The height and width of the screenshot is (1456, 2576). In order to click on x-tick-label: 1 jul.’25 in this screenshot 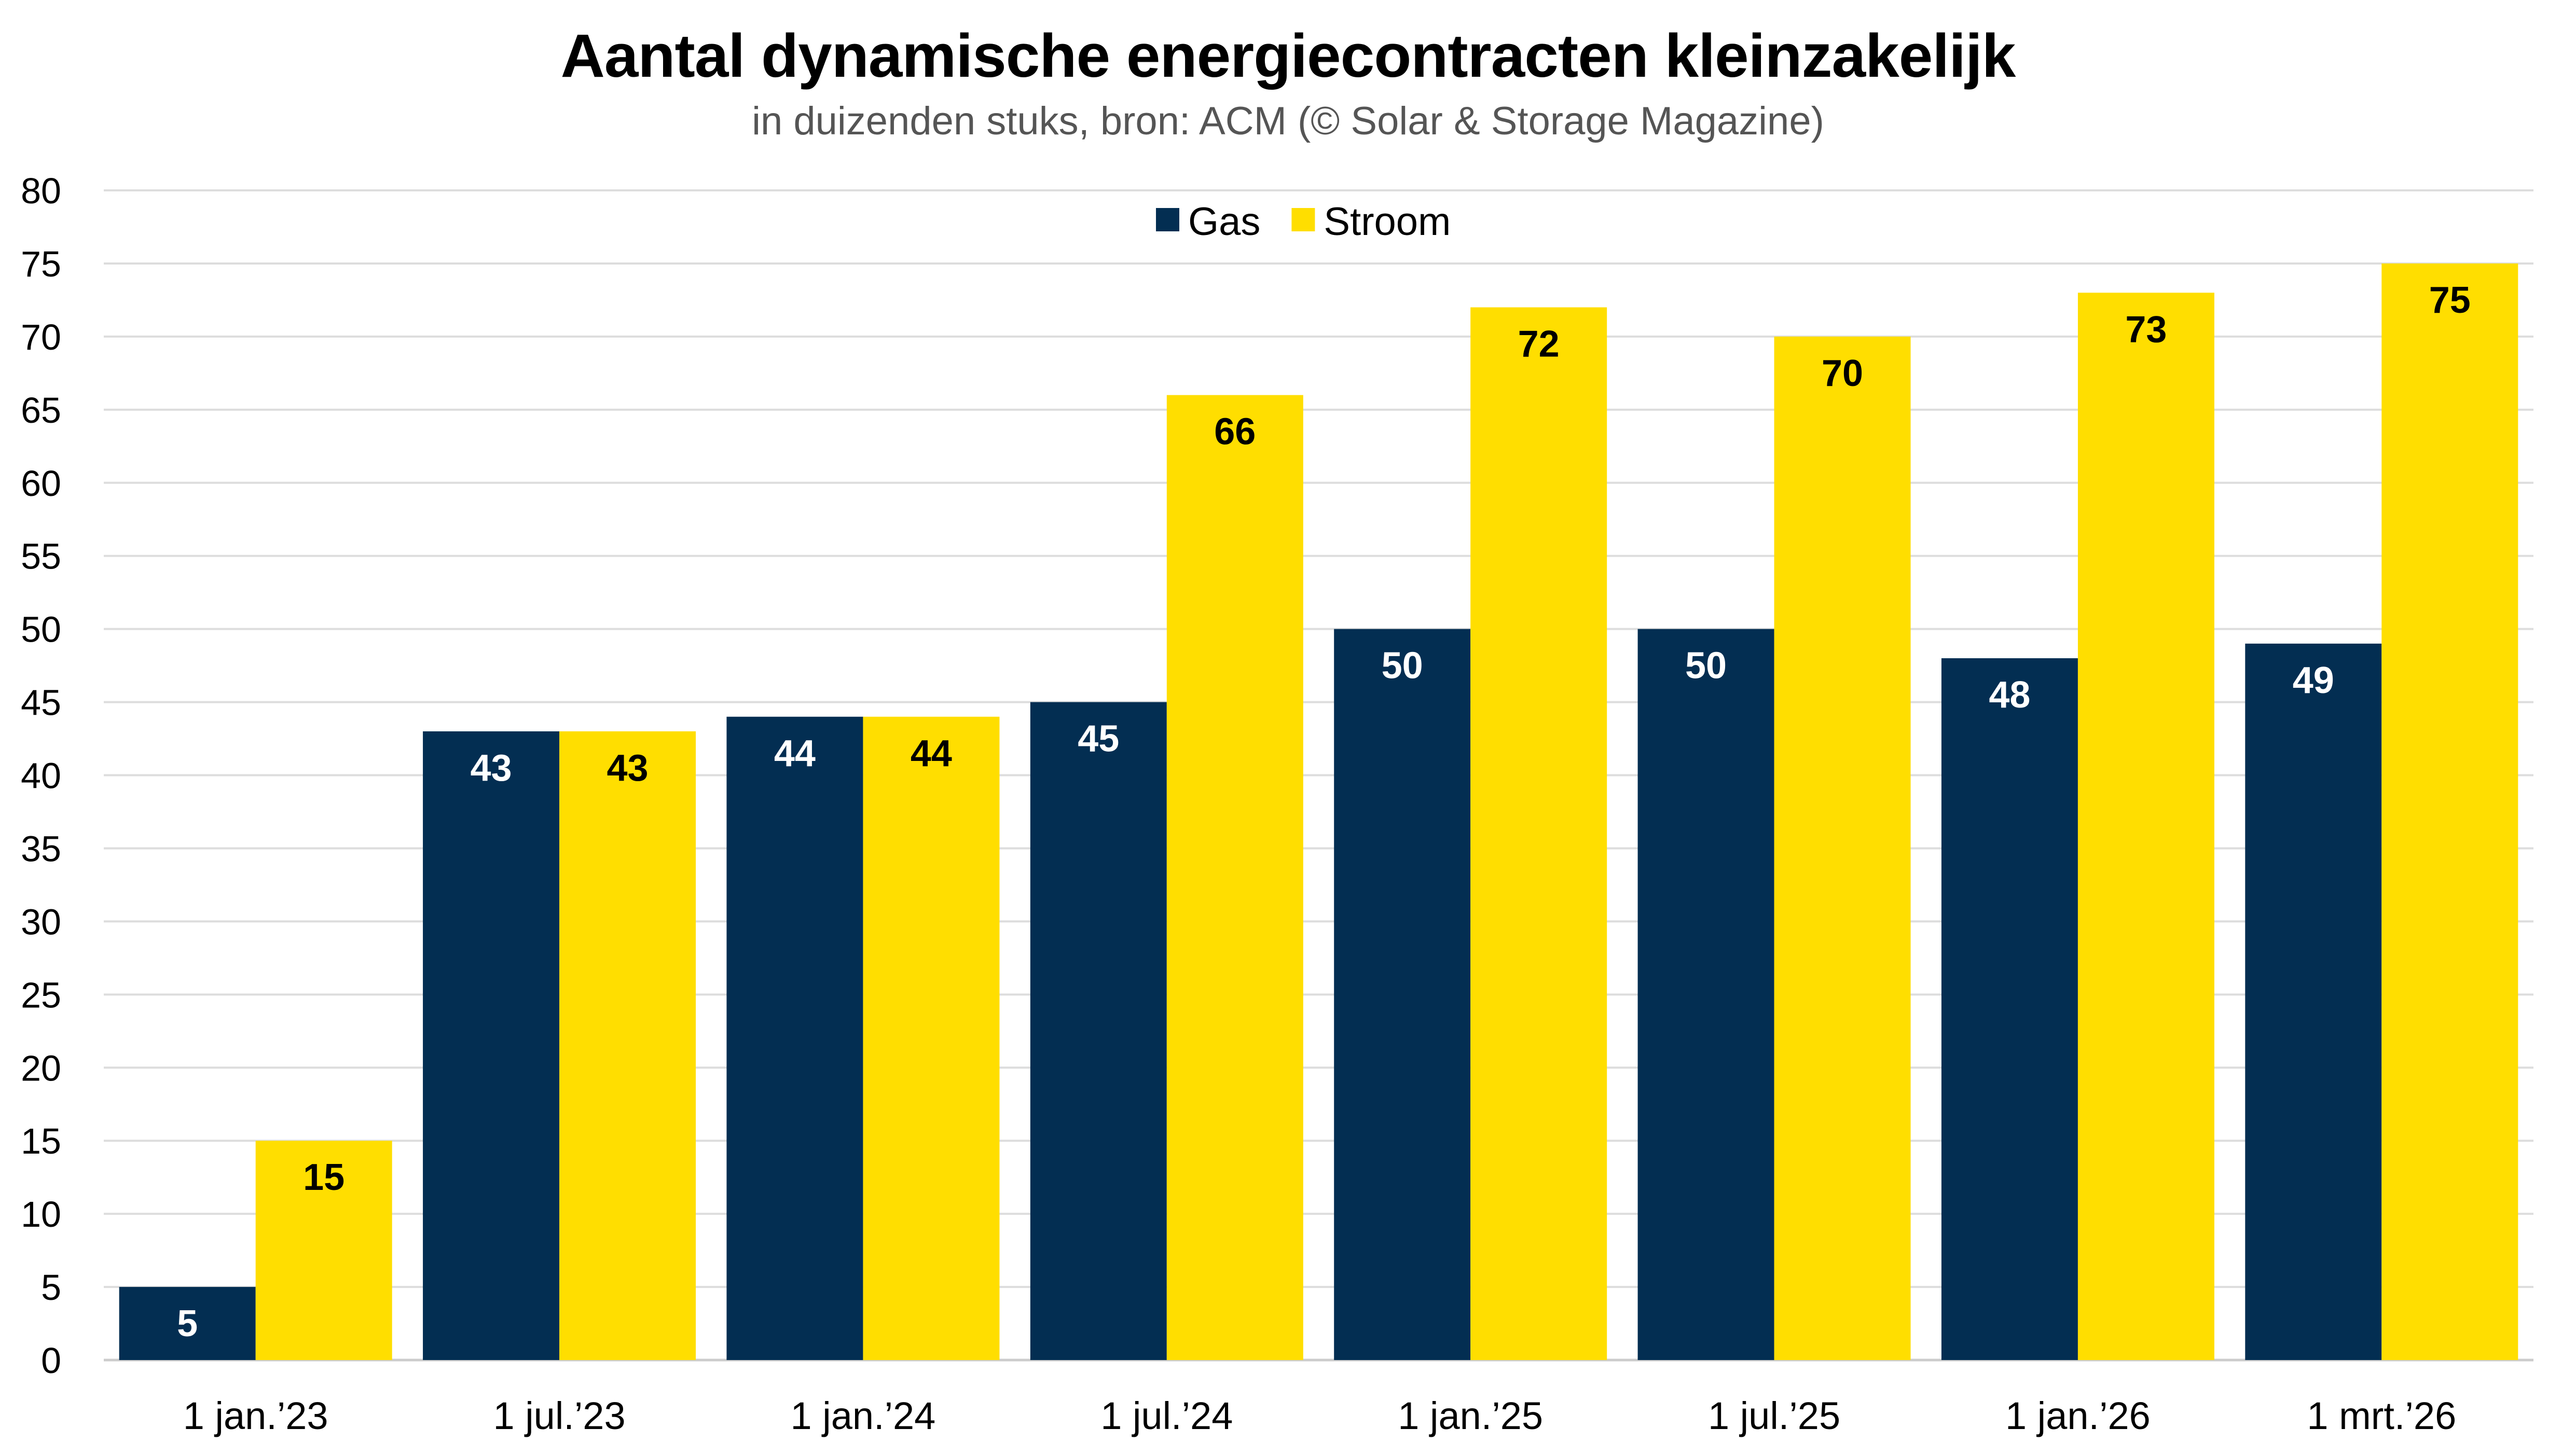, I will do `click(1774, 1416)`.